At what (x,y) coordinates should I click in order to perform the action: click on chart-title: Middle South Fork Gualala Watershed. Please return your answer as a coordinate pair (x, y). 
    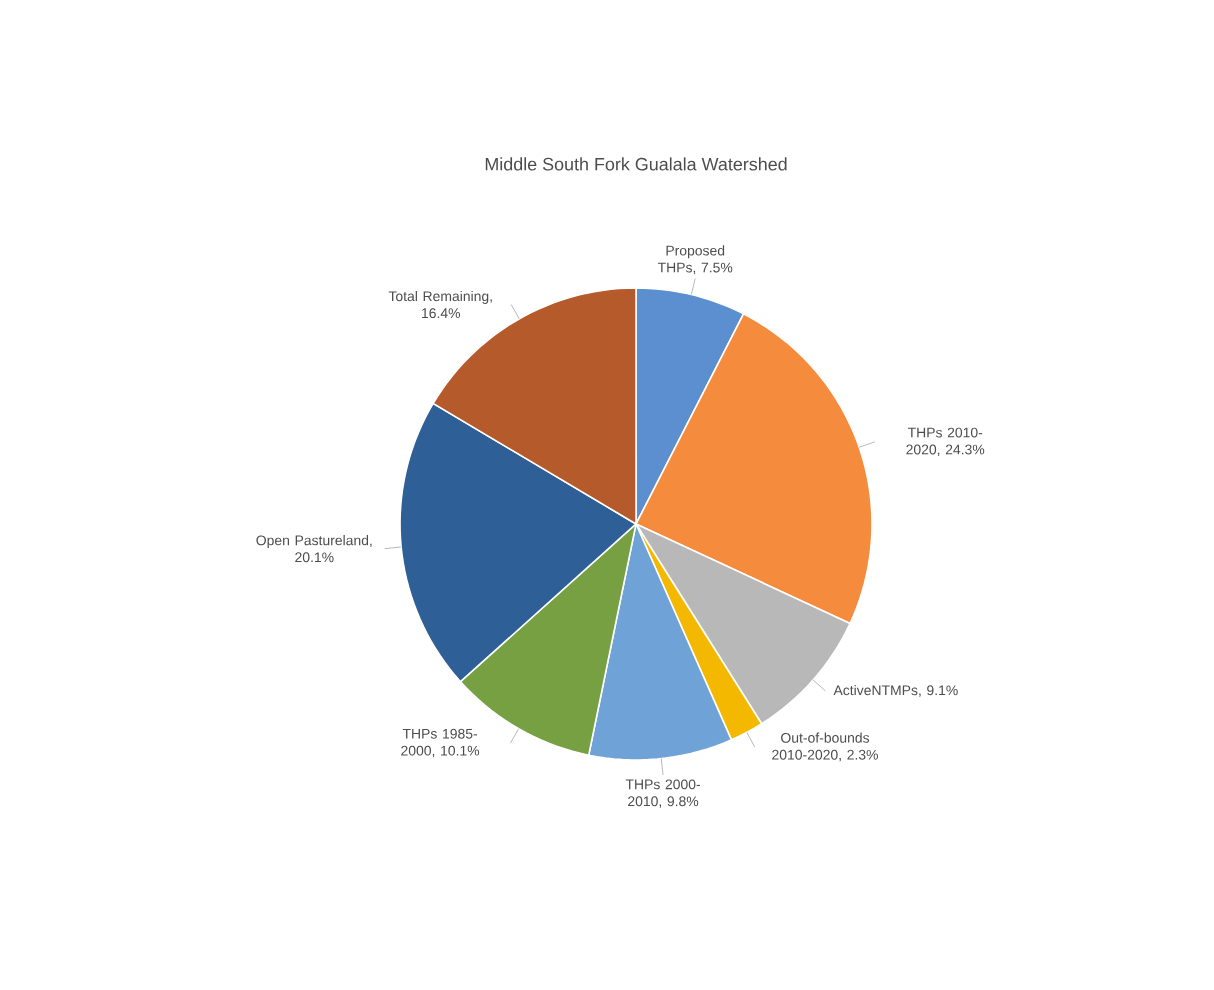
    Looking at the image, I should click on (636, 164).